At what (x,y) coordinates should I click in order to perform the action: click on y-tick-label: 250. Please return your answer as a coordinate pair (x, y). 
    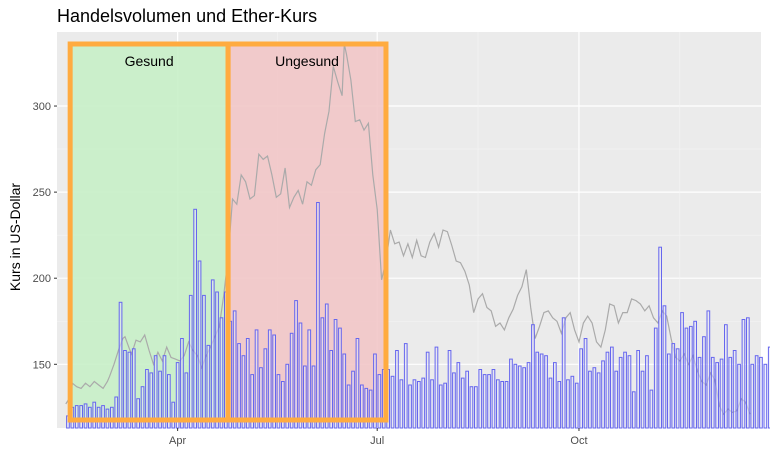
    Looking at the image, I should click on (42, 193).